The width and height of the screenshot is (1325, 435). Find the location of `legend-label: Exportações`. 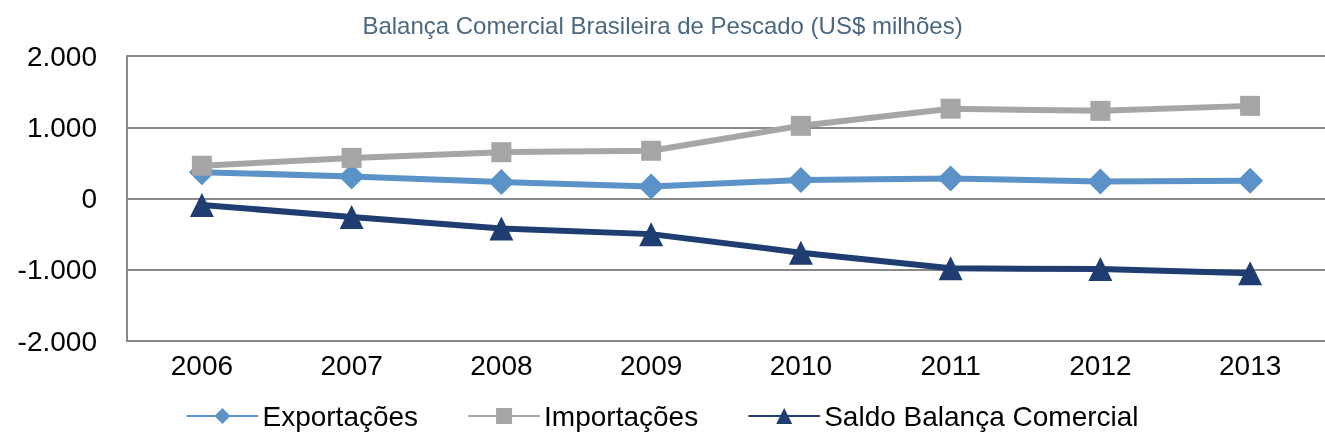

legend-label: Exportações is located at coordinates (340, 416).